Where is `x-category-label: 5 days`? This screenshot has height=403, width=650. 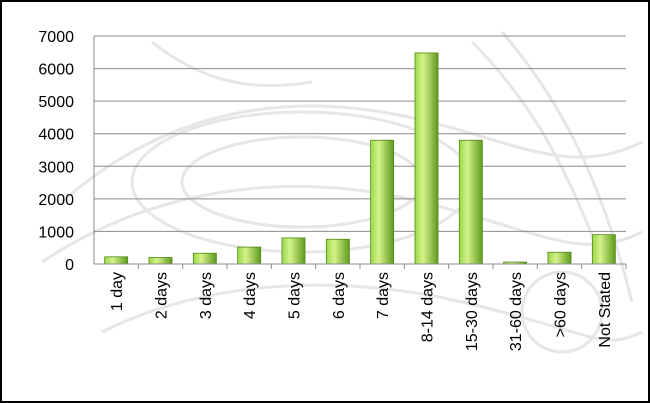 x-category-label: 5 days is located at coordinates (295, 295).